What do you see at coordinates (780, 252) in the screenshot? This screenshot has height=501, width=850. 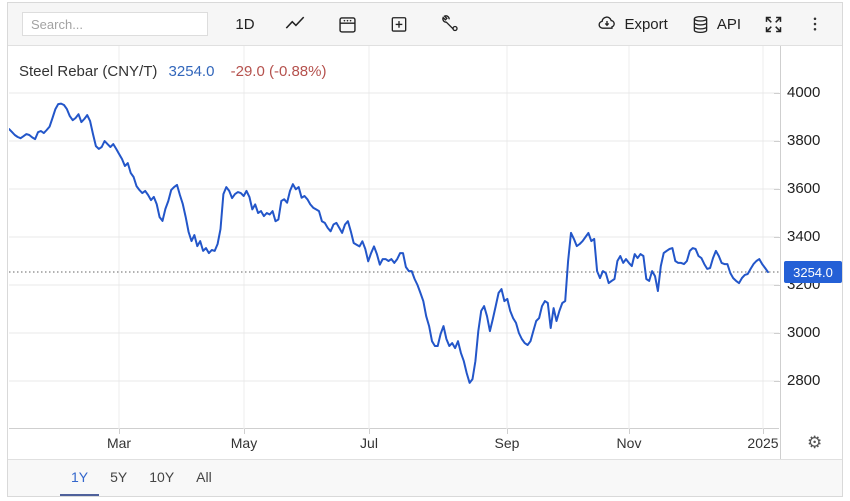 I see `y-axis-border` at bounding box center [780, 252].